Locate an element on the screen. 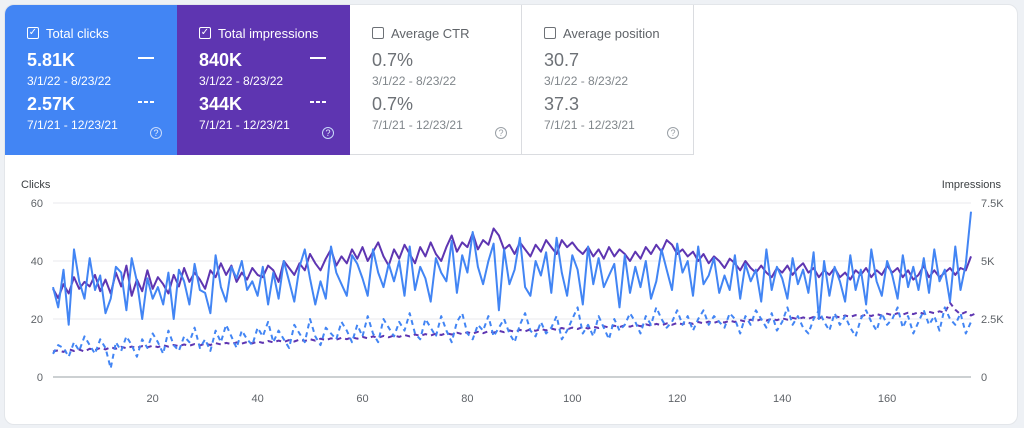 The image size is (1024, 428). x-tick-label: 20 is located at coordinates (153, 399).